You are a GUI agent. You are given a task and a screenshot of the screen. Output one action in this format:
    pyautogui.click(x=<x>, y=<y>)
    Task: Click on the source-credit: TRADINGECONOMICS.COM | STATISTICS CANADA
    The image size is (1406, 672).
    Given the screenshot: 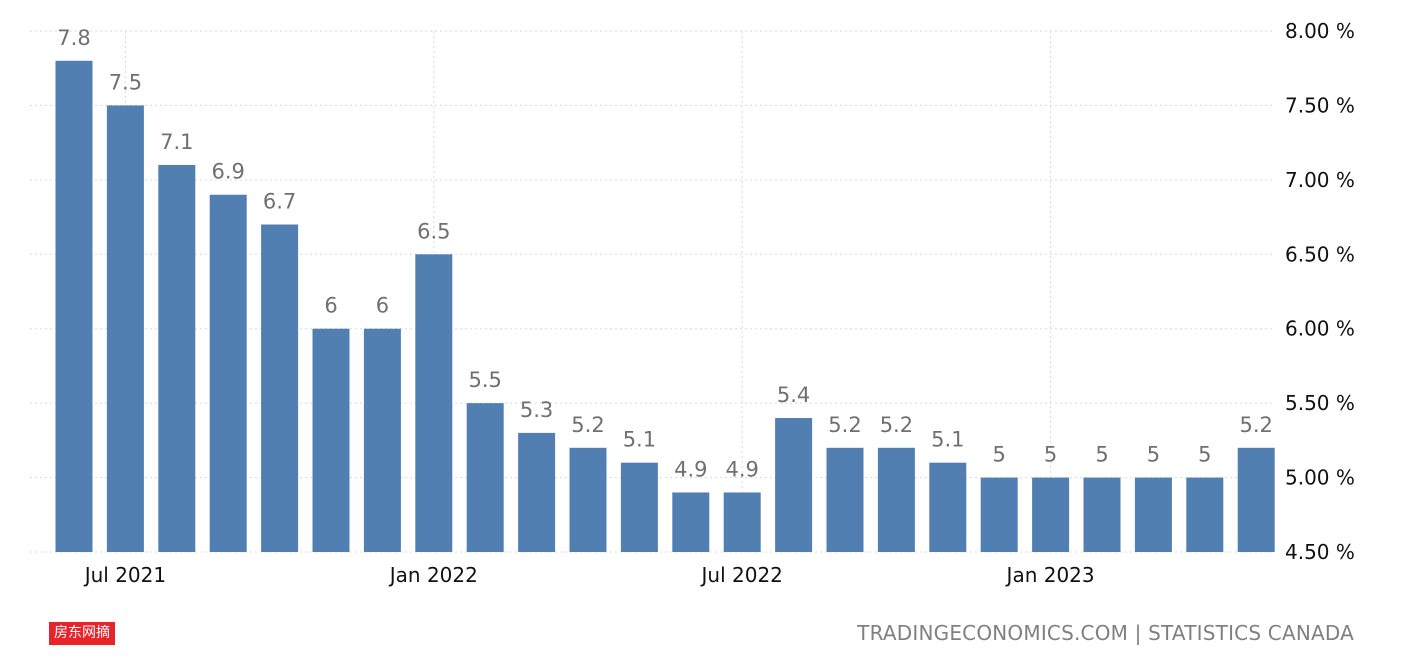 What is the action you would take?
    pyautogui.click(x=1105, y=633)
    